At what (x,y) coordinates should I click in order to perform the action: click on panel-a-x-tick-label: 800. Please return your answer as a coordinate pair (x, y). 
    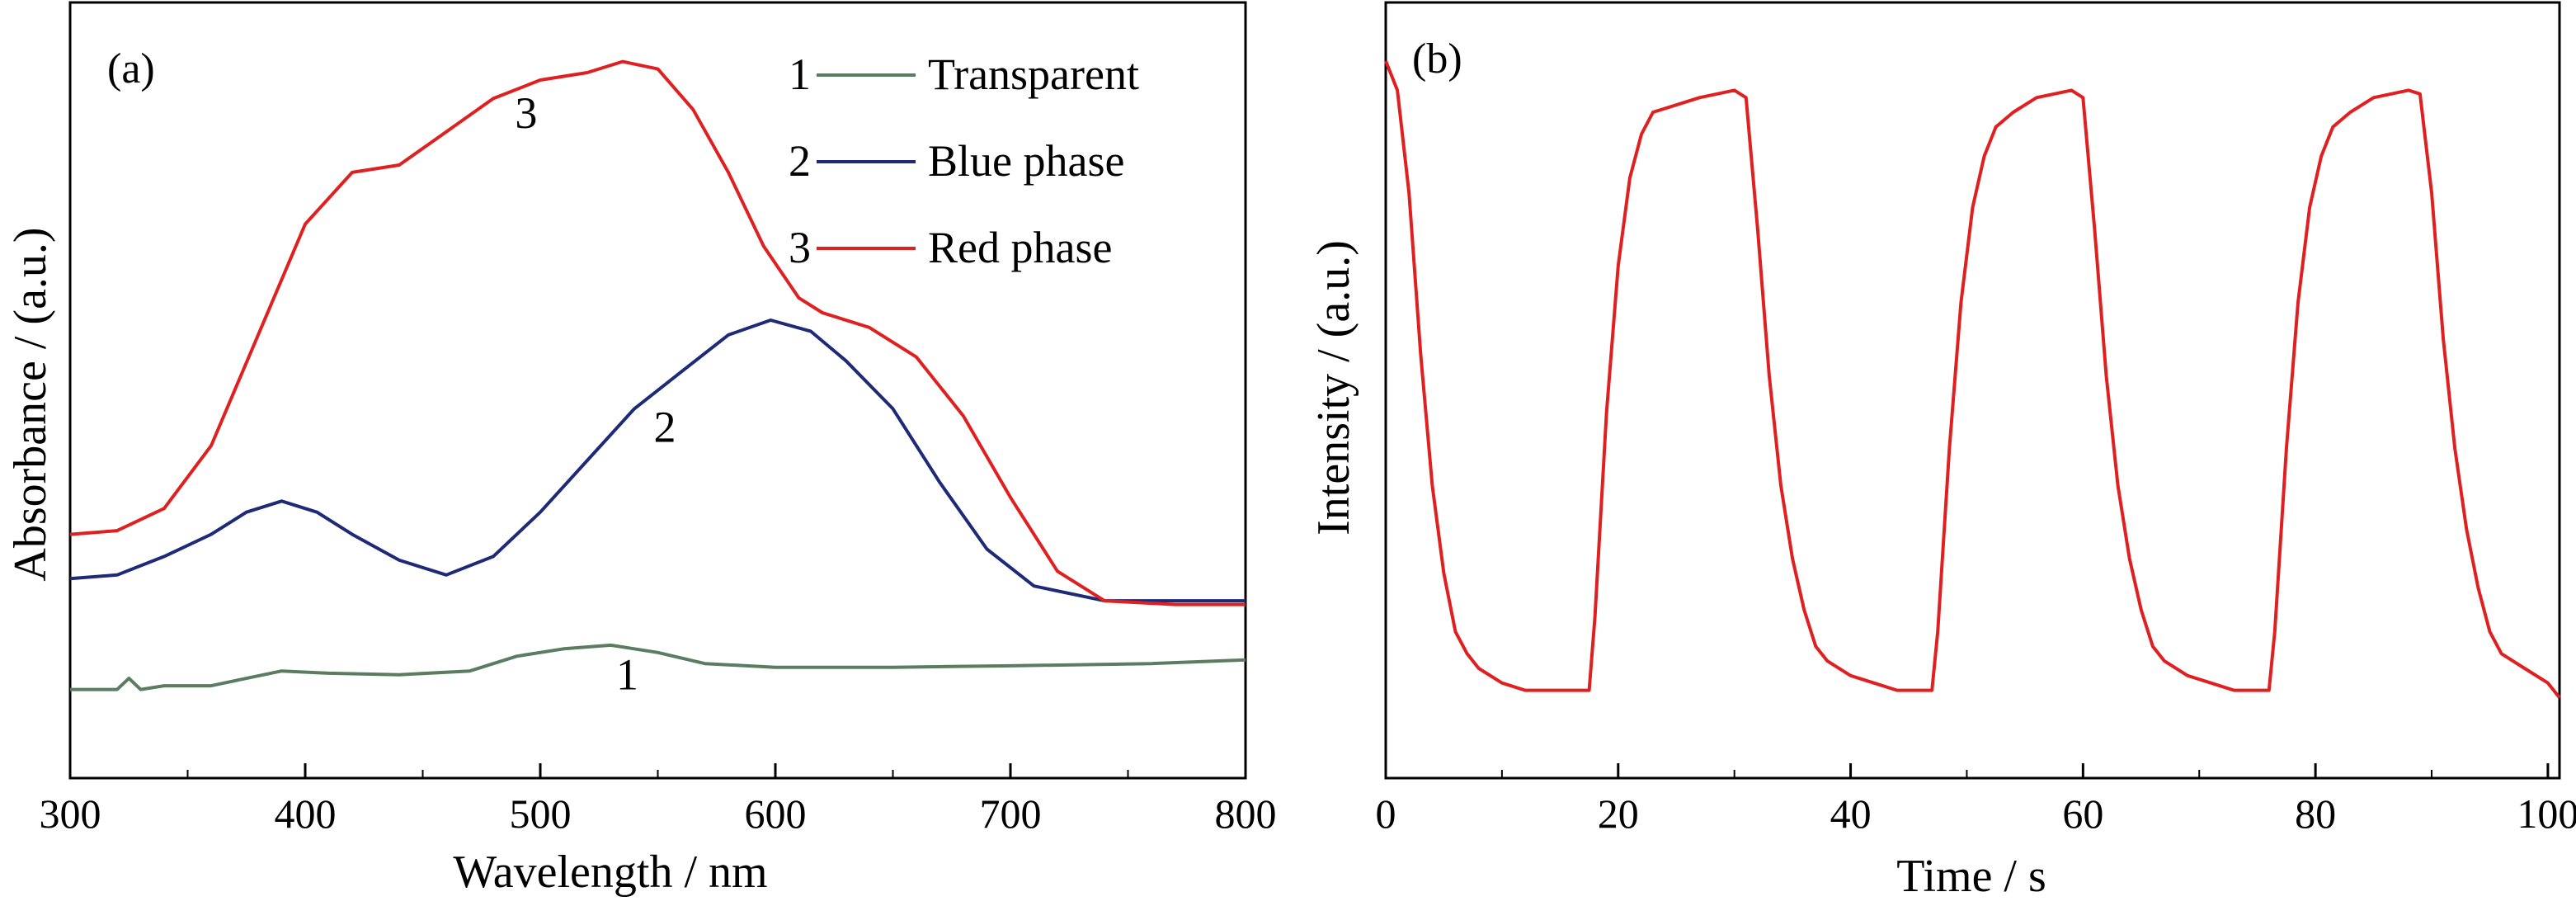
    Looking at the image, I should click on (1246, 813).